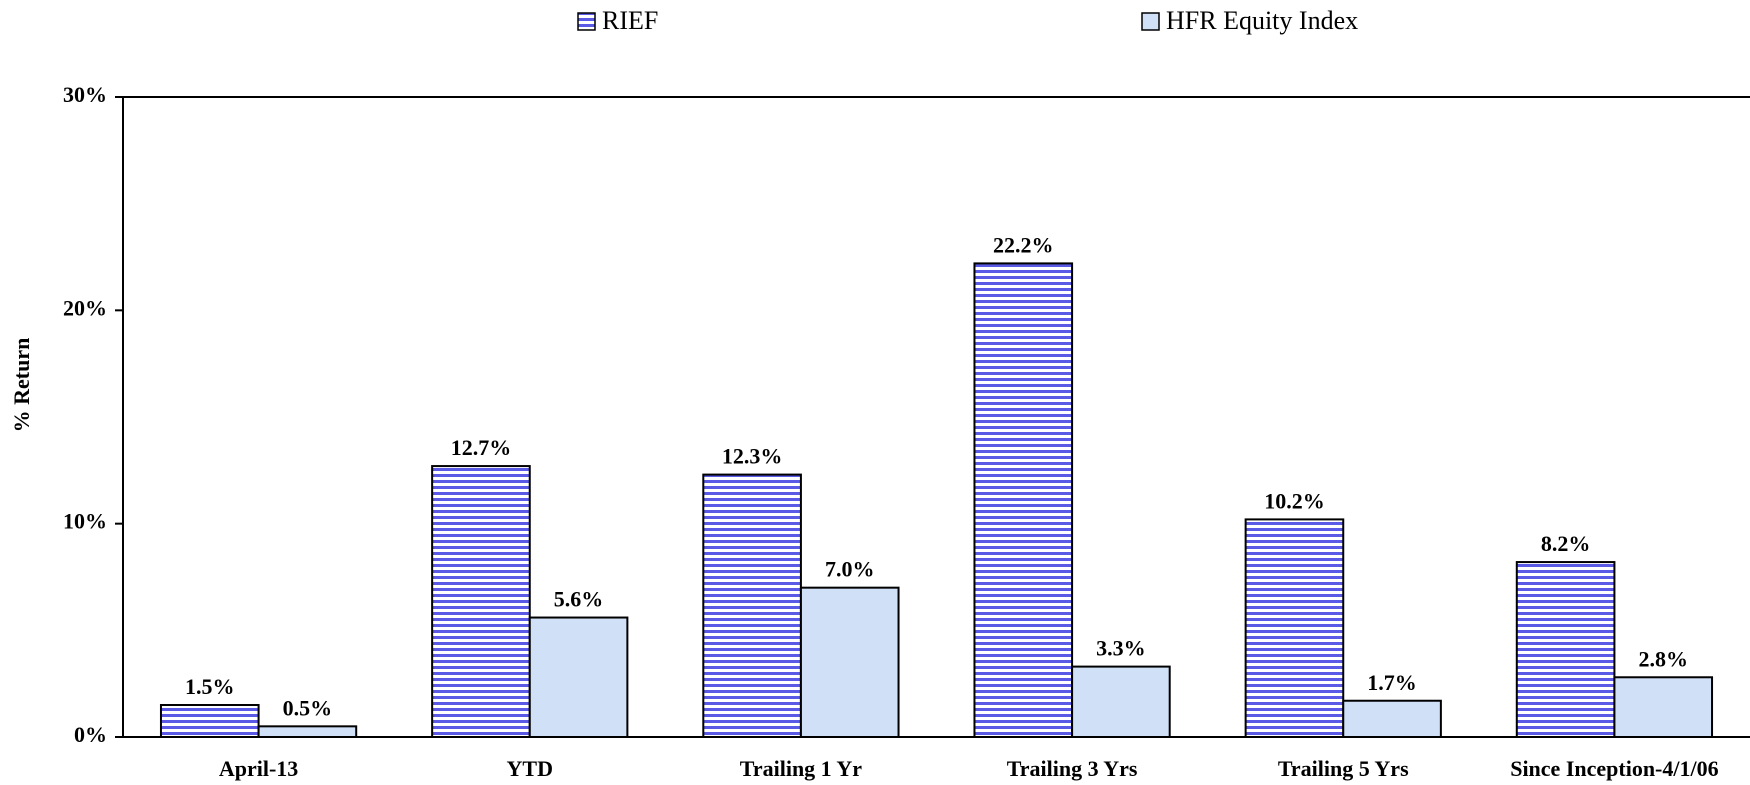  I want to click on value-label: 10.2%, so click(1294, 500).